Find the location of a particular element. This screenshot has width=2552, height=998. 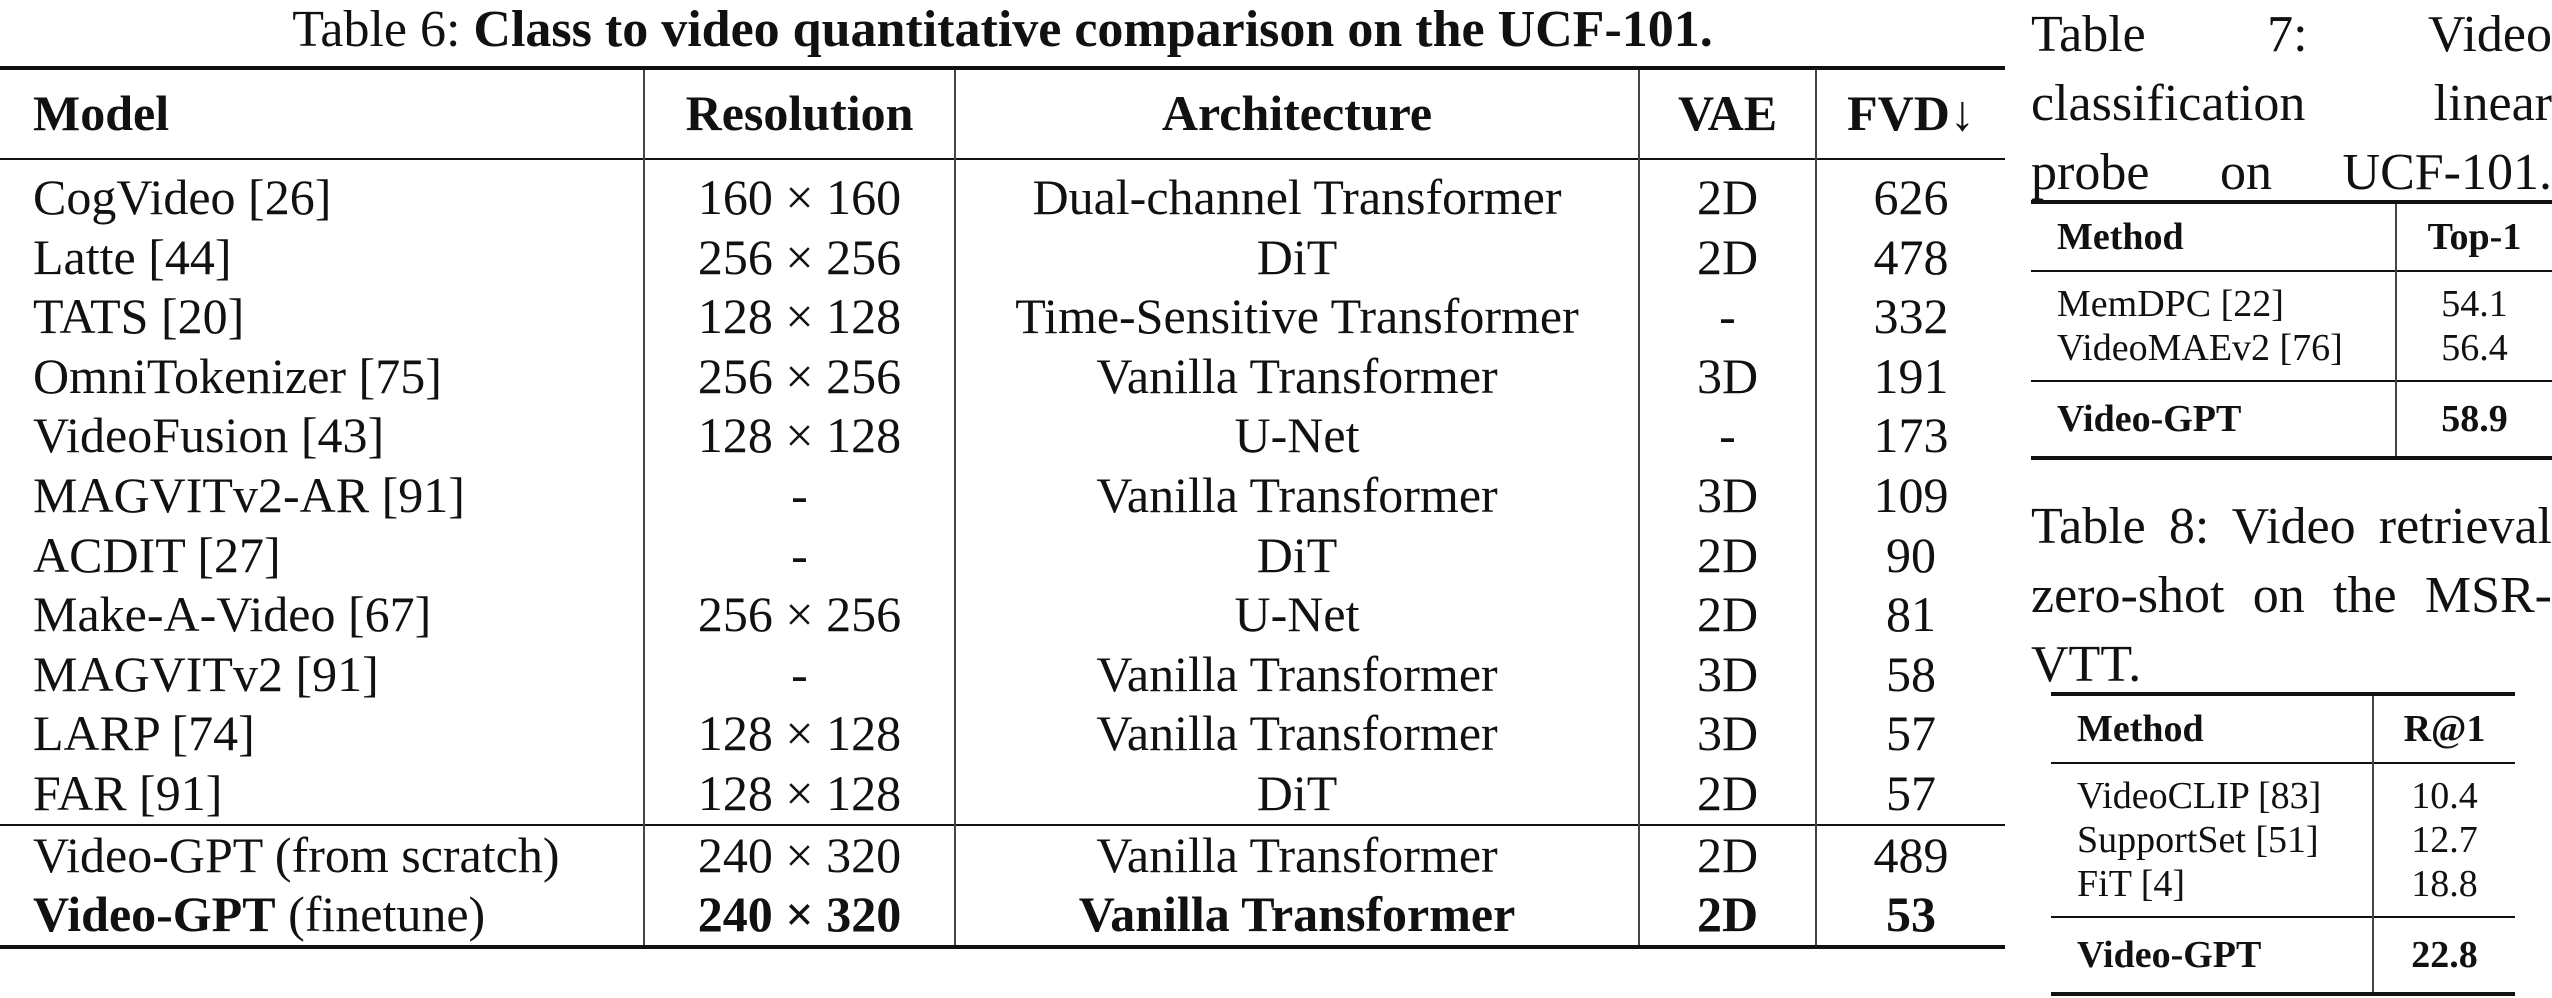

cell: 478 is located at coordinates (1911, 256).